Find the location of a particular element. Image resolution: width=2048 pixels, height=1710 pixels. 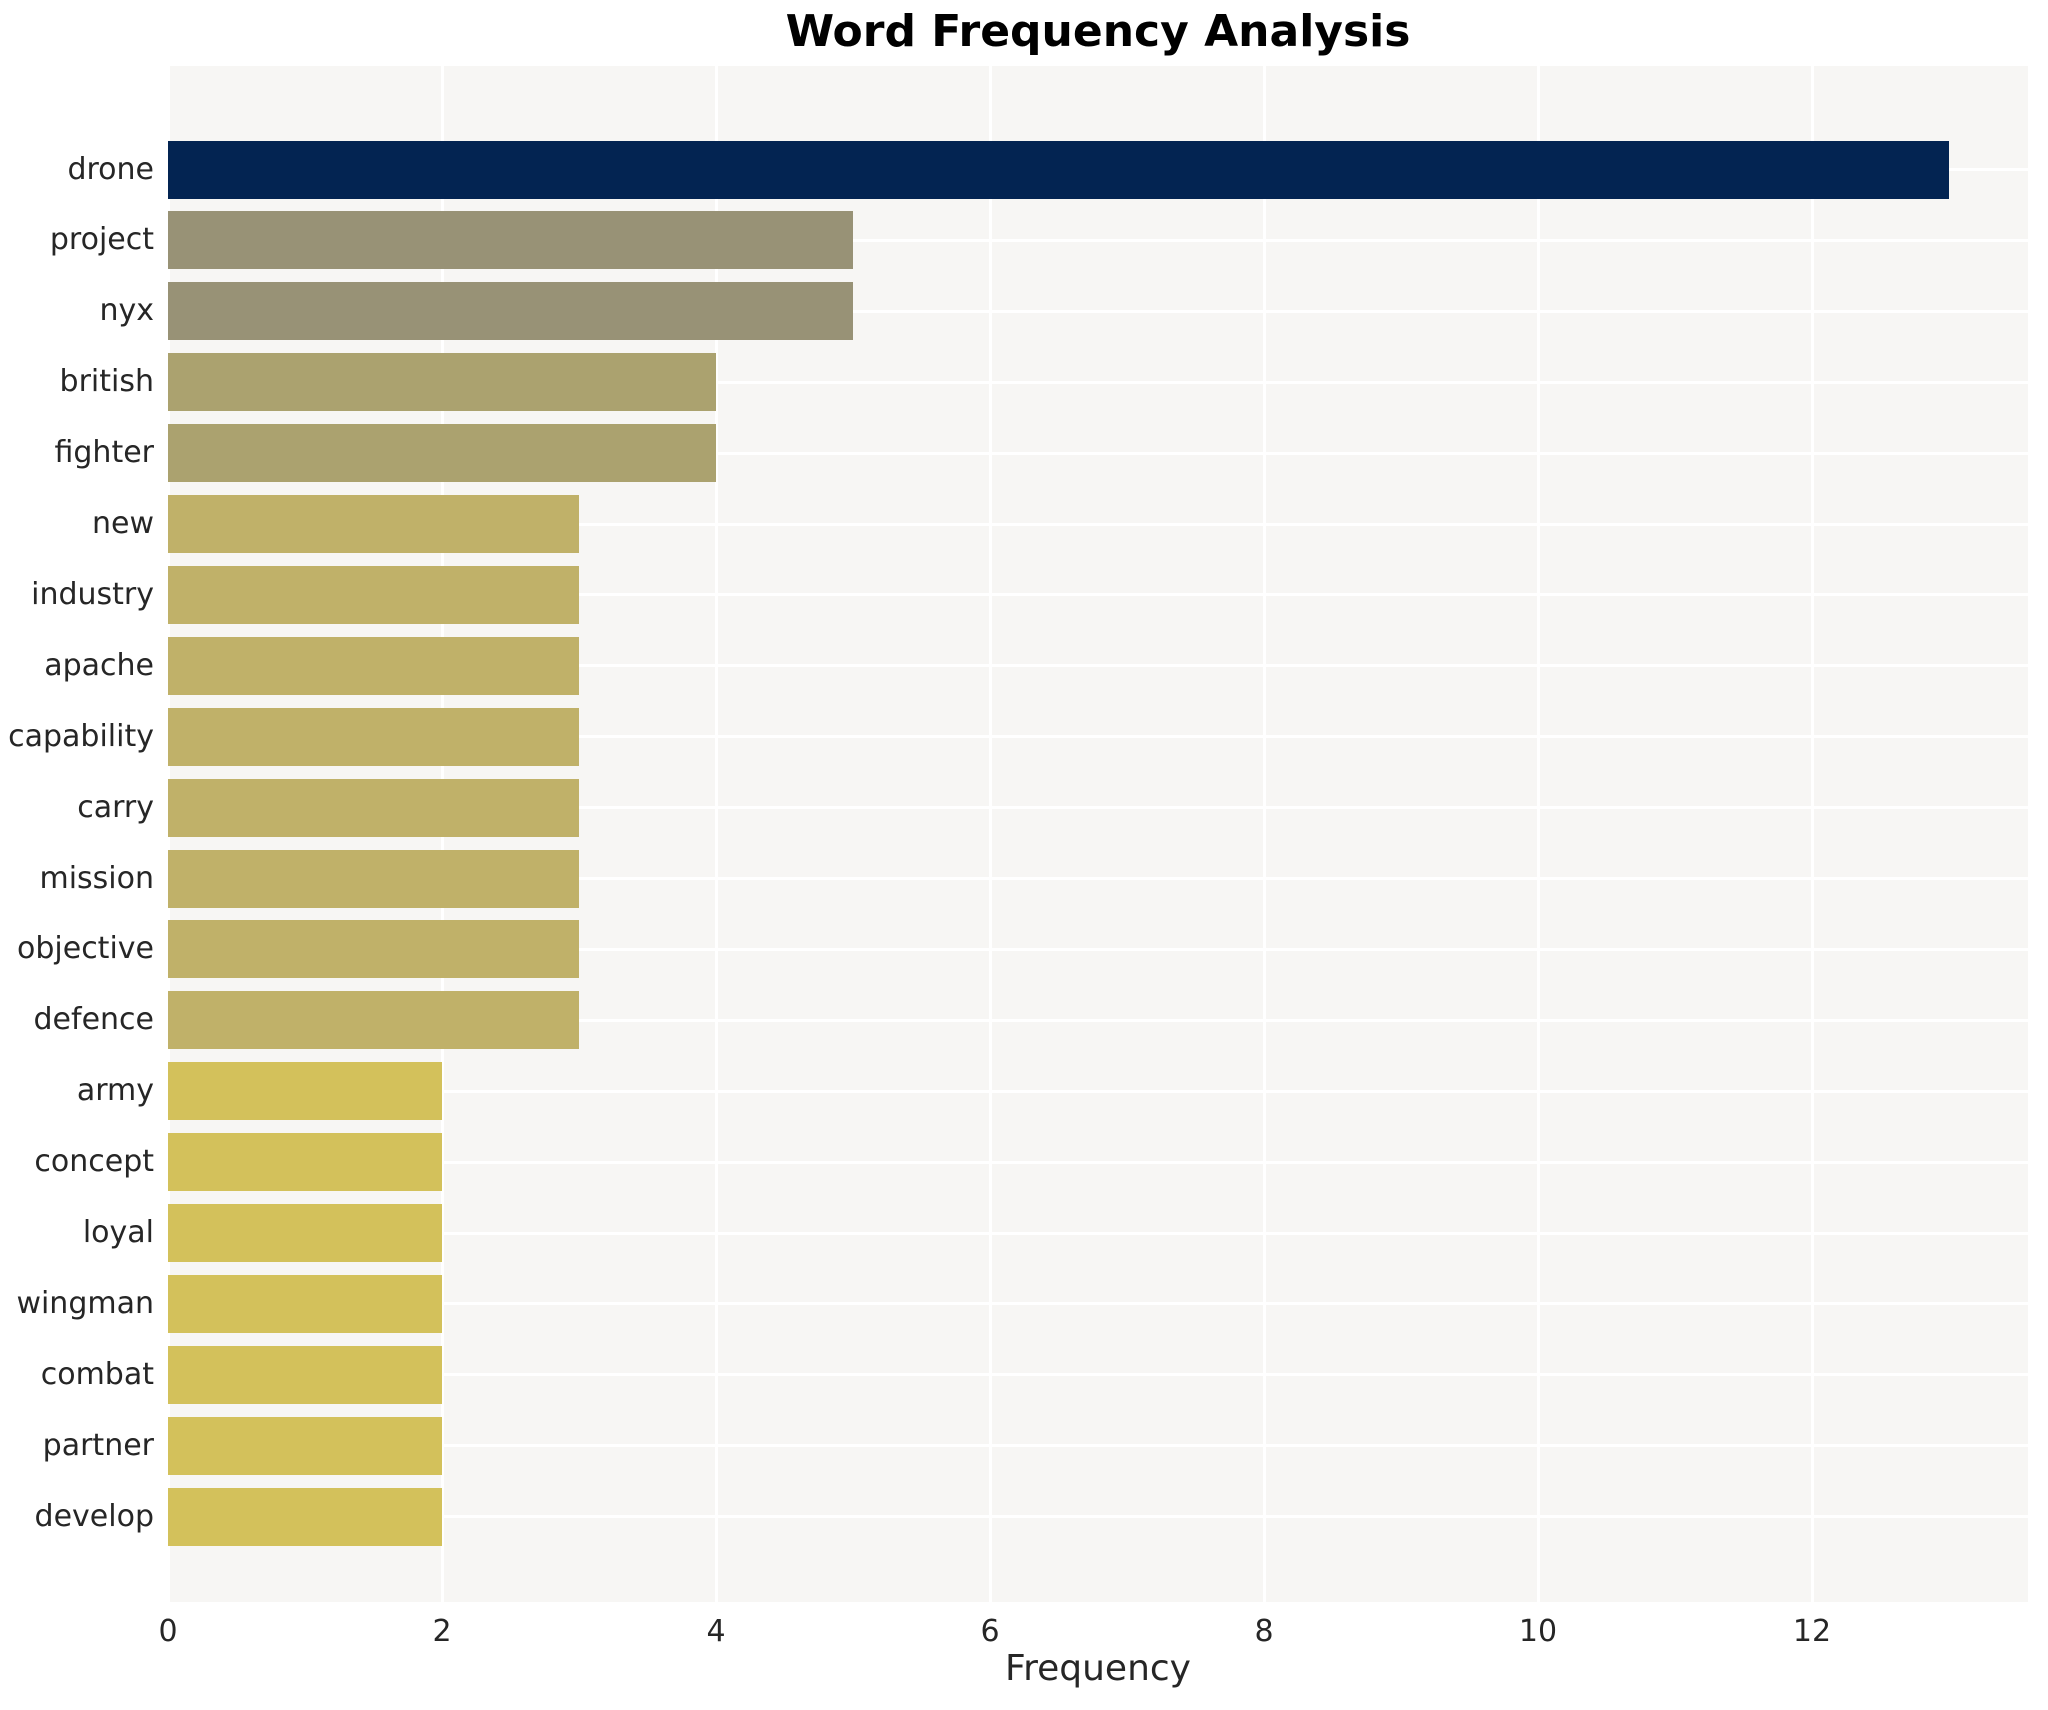

y-axis-label-carry: carry is located at coordinates (115, 807).